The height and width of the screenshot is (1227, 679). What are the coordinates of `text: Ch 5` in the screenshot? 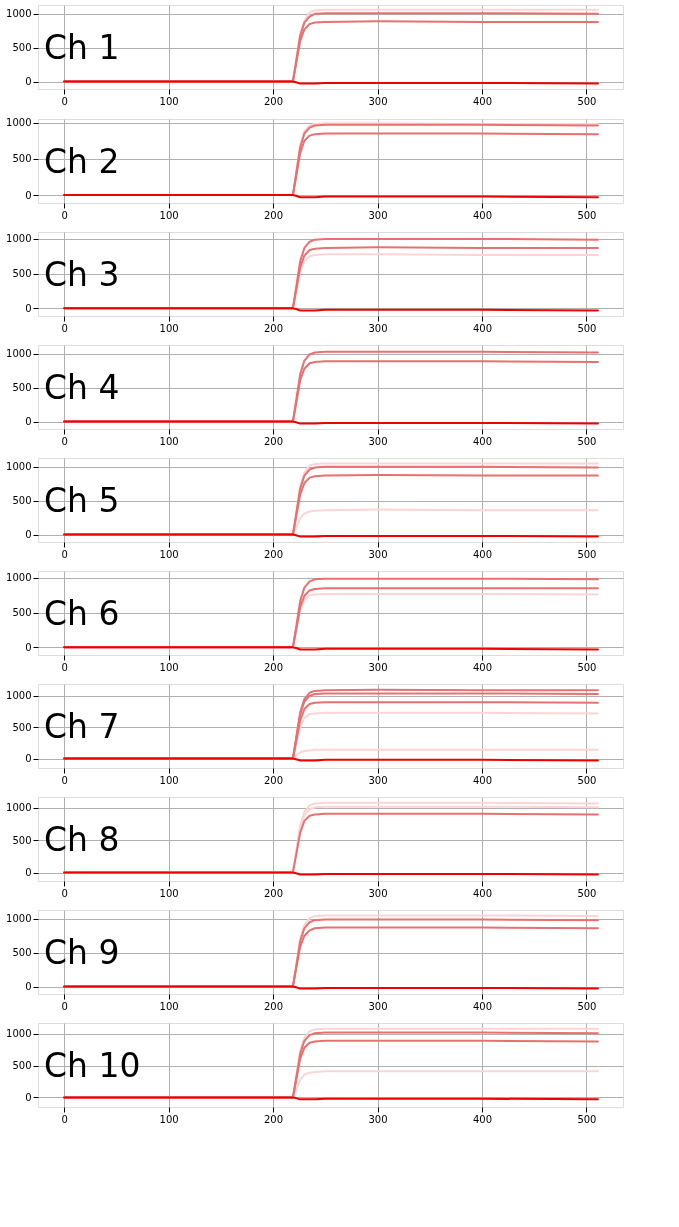 It's located at (82, 500).